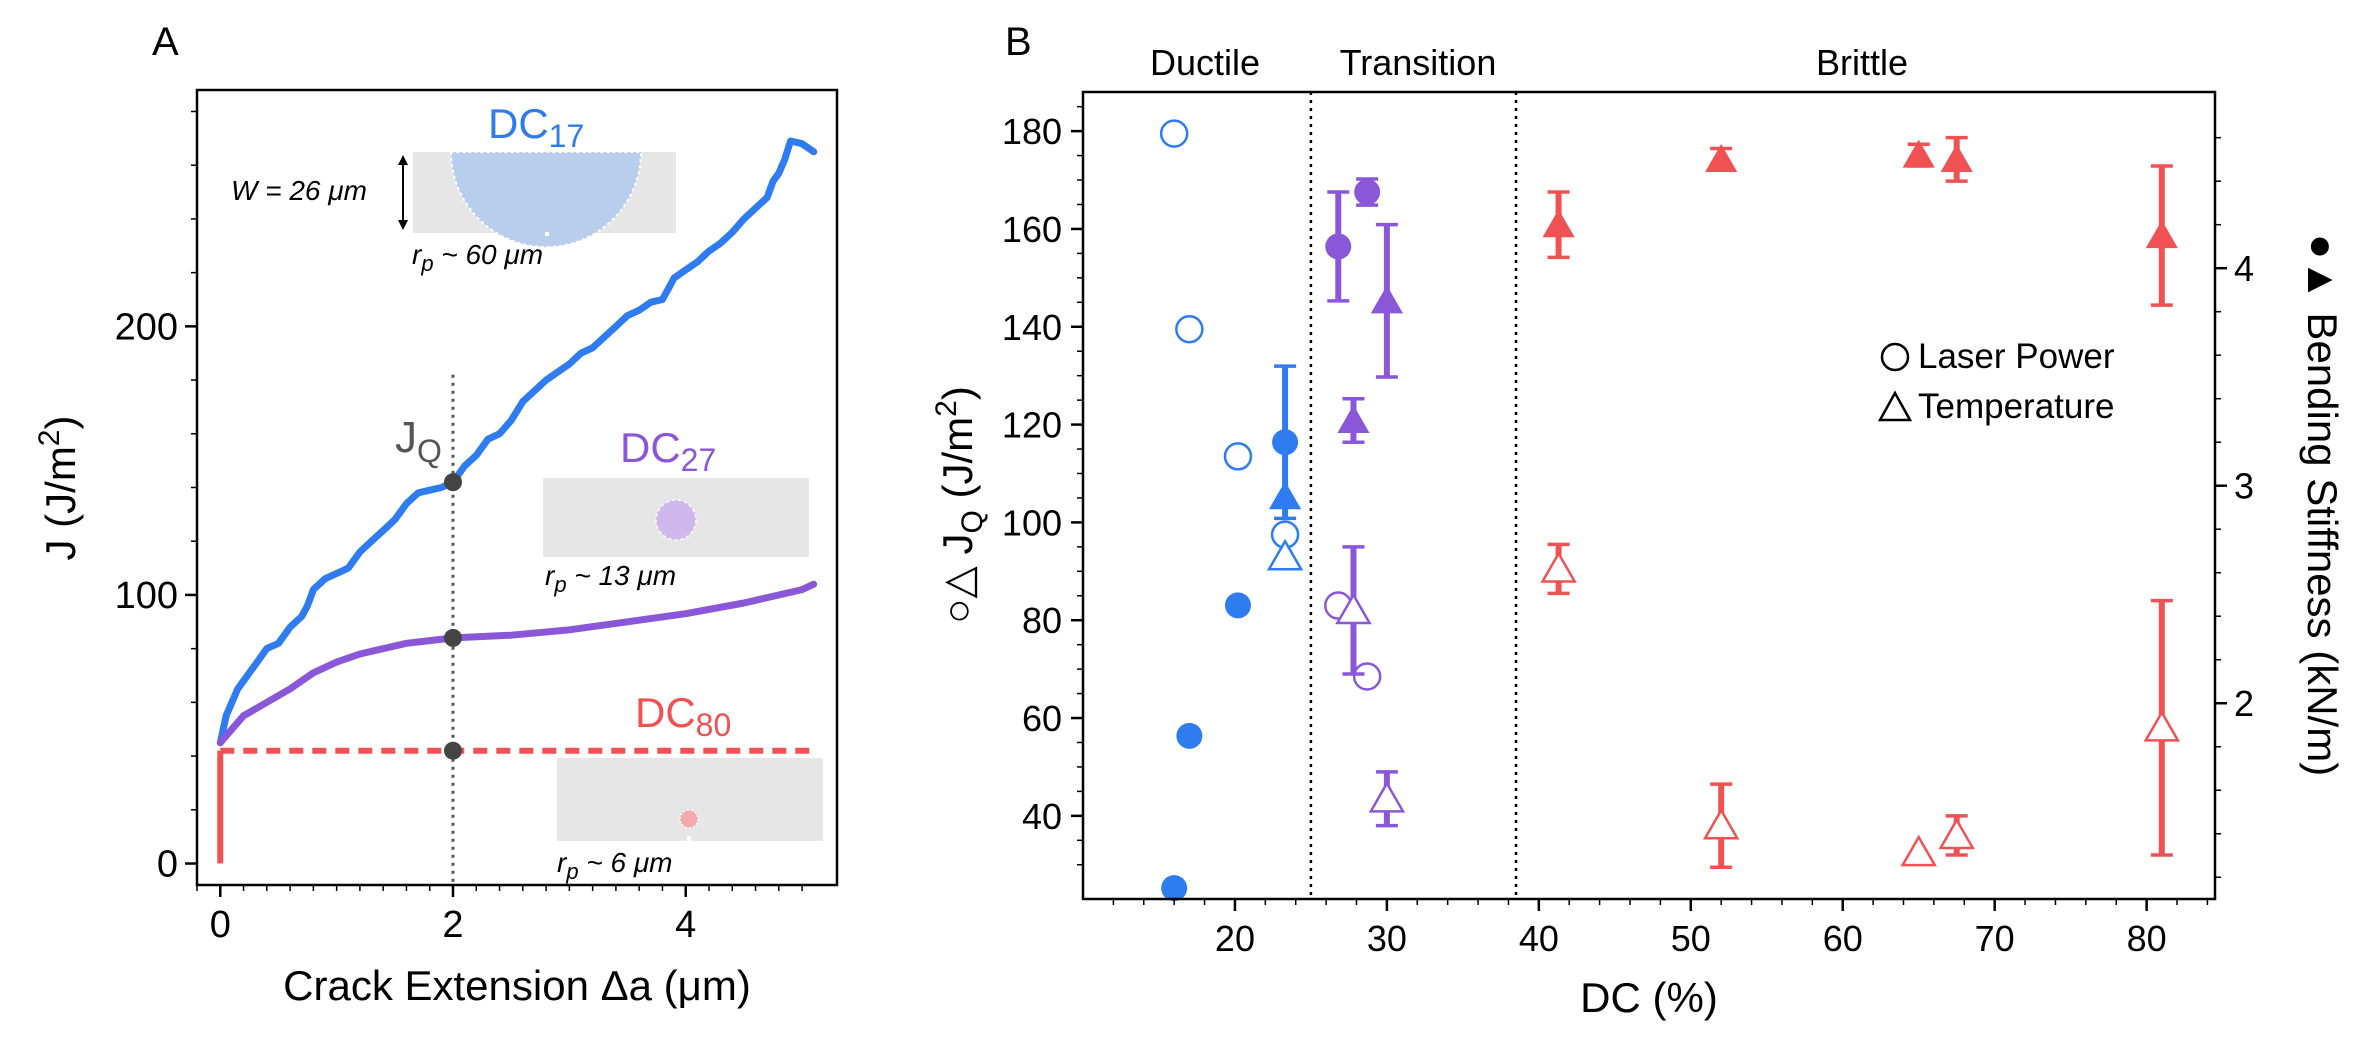 The height and width of the screenshot is (1054, 2373). I want to click on dc80-label: DC80, so click(683, 716).